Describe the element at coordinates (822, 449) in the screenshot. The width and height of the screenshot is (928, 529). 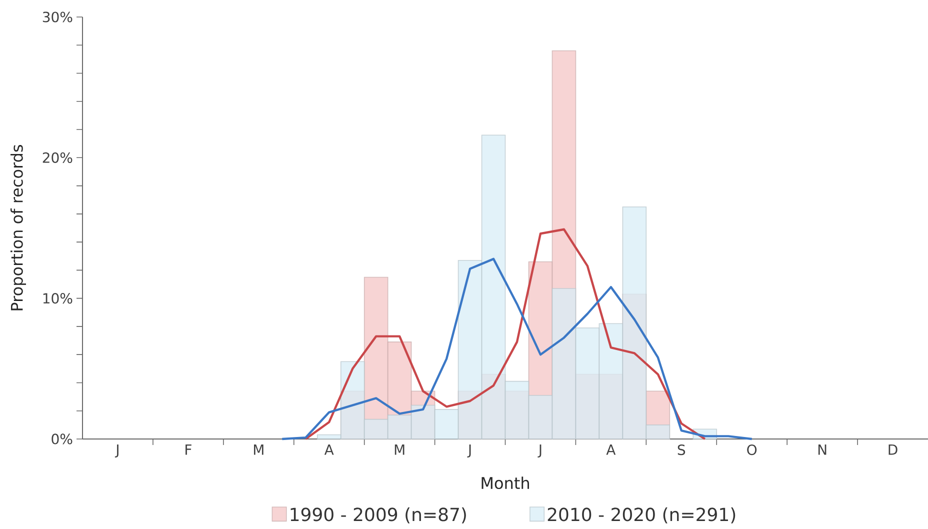
I see `x-tick-label: N` at that location.